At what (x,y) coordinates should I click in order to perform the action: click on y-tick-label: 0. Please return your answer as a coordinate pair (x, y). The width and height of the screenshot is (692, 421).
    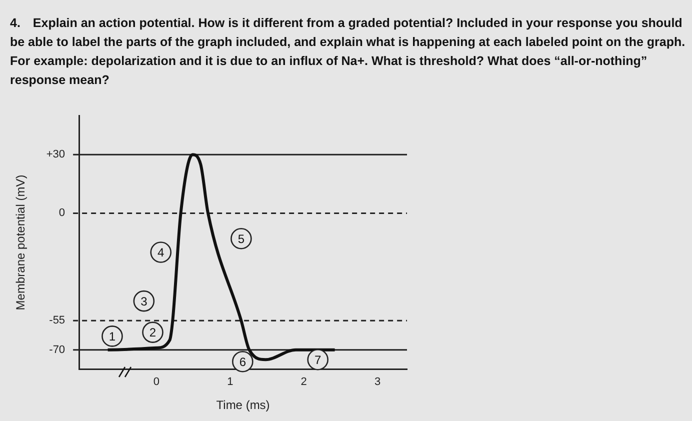
    Looking at the image, I should click on (62, 213).